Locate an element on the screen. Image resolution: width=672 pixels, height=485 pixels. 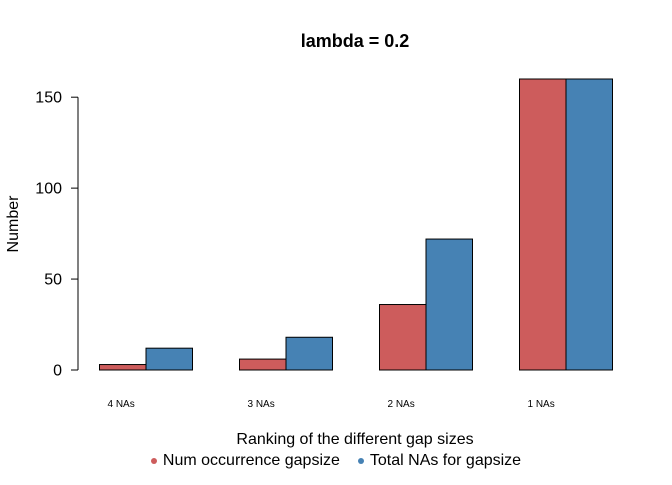
x-tick-label: 2 NAs is located at coordinates (401, 404).